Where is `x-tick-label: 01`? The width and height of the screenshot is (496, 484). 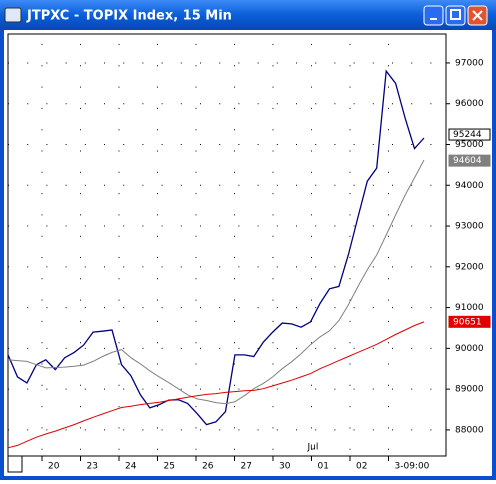
x-tick-label: 01 is located at coordinates (323, 467).